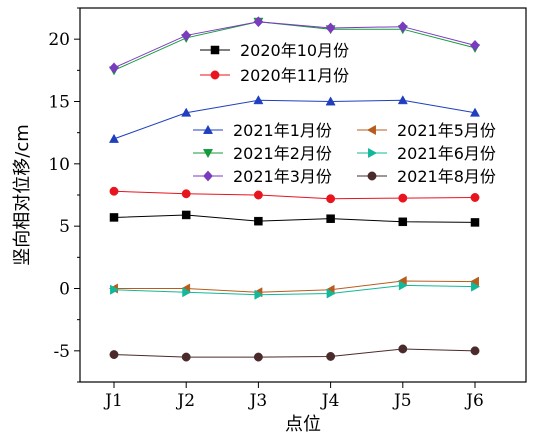  I want to click on y-axis: -5 0 5 10 15 20, so click(64, 195).